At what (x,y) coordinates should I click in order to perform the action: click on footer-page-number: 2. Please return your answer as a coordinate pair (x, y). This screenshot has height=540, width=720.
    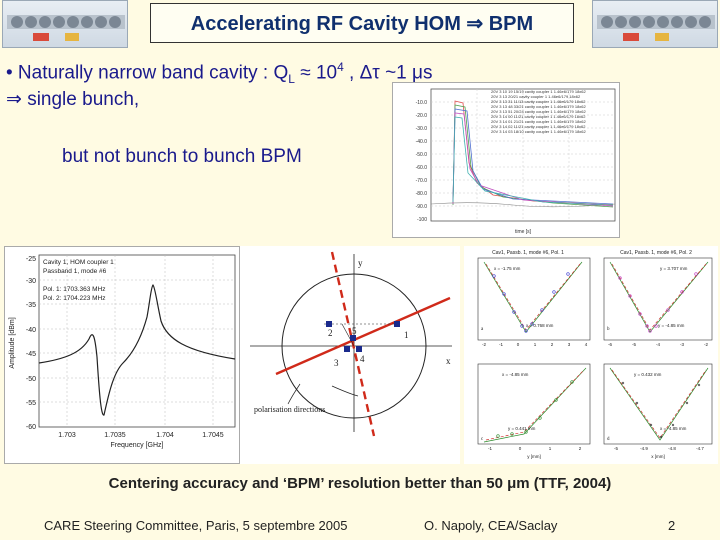
    Looking at the image, I should click on (672, 525).